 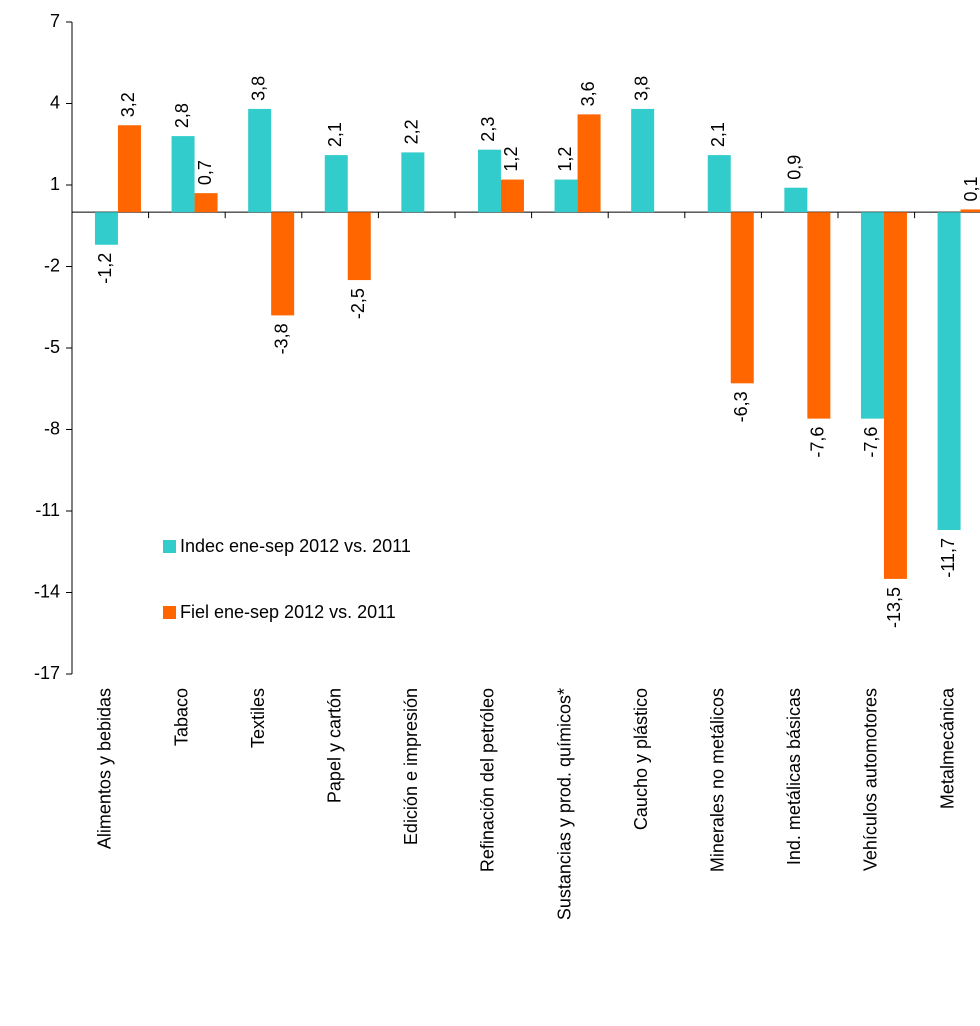 What do you see at coordinates (258, 718) in the screenshot?
I see `x-tick-label: Textiles` at bounding box center [258, 718].